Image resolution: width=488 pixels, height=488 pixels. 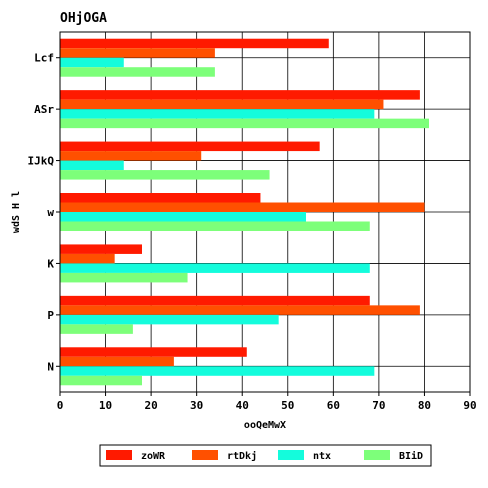 I want to click on legend-label-BIiD: BIiD, so click(x=411, y=456).